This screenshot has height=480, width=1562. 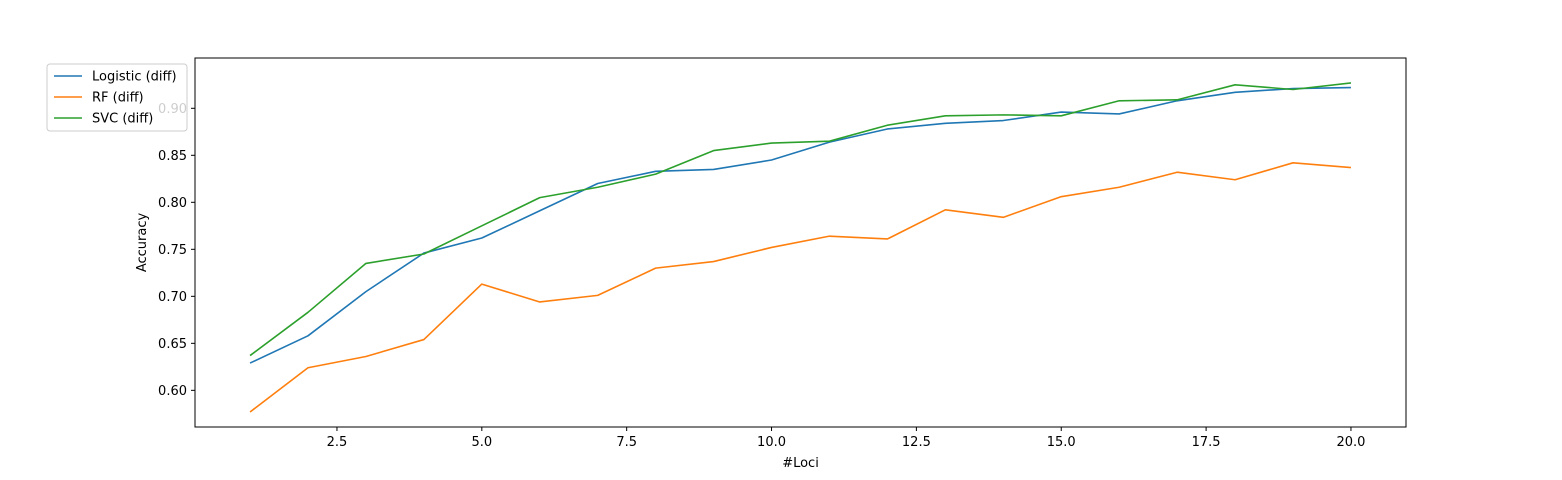 I want to click on y-tick-label: 0.70, so click(x=172, y=297).